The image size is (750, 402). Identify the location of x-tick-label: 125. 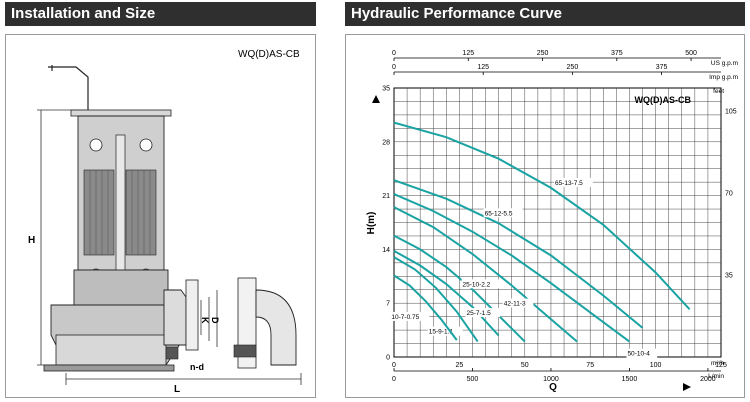
(721, 365).